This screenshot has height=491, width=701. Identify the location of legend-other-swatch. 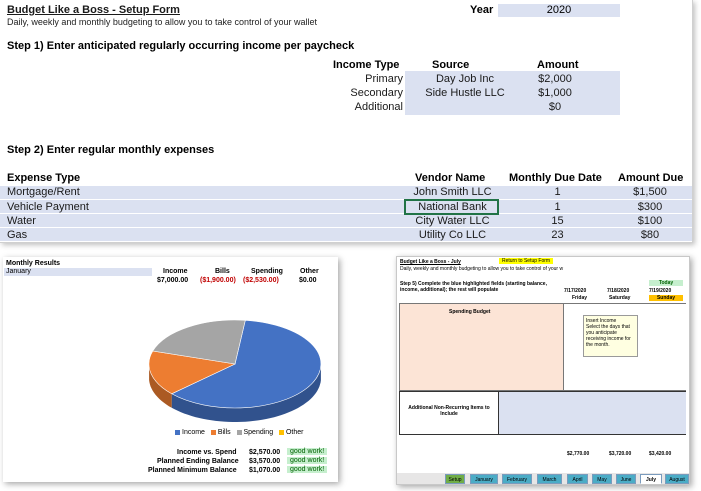
(281, 432).